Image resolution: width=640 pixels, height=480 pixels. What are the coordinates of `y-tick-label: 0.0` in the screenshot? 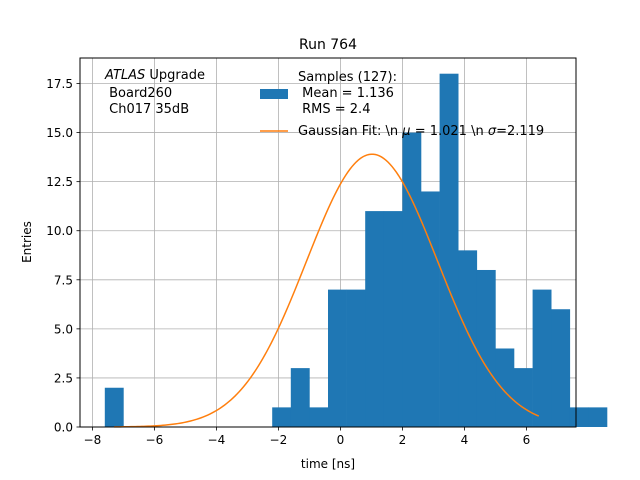 It's located at (63, 428).